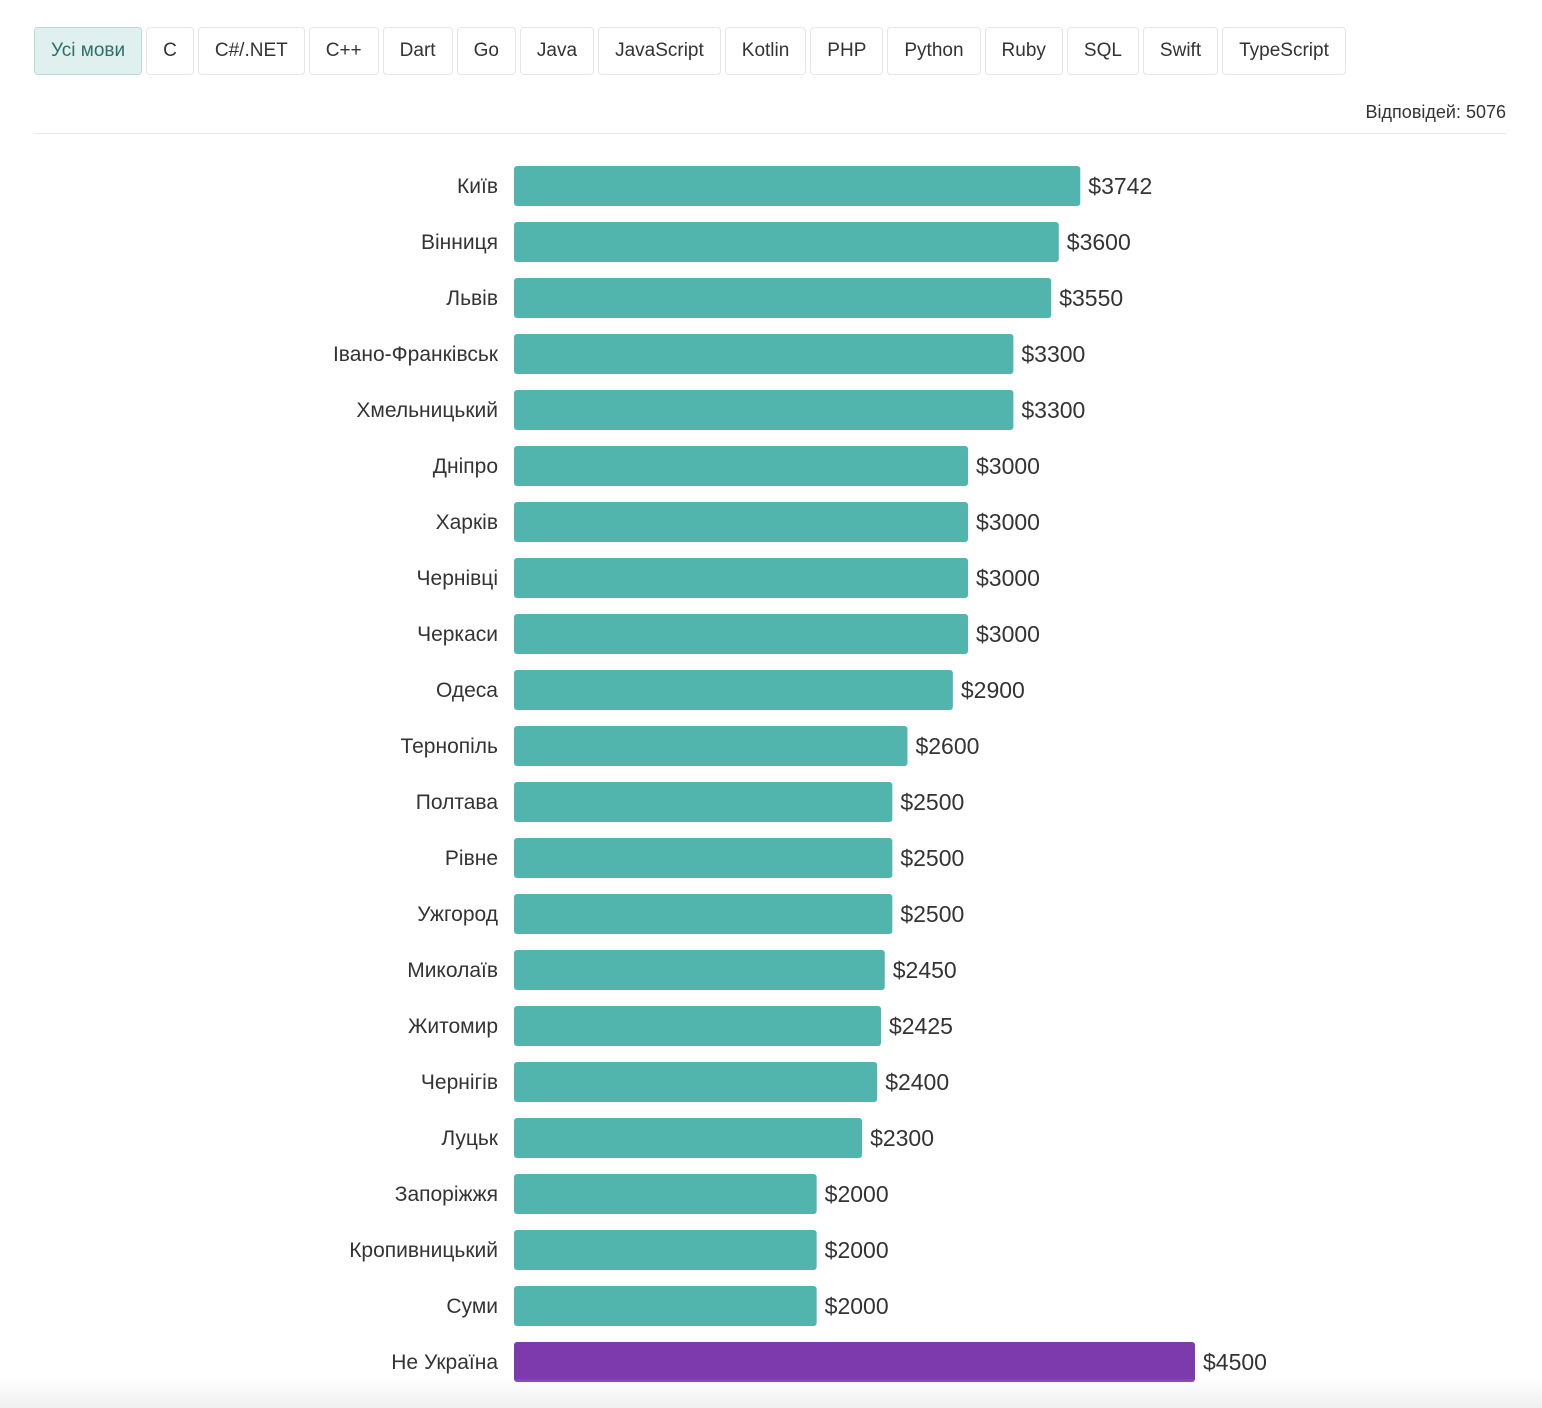 This screenshot has height=1408, width=1542. What do you see at coordinates (921, 1026) in the screenshot?
I see `value-label: $2425` at bounding box center [921, 1026].